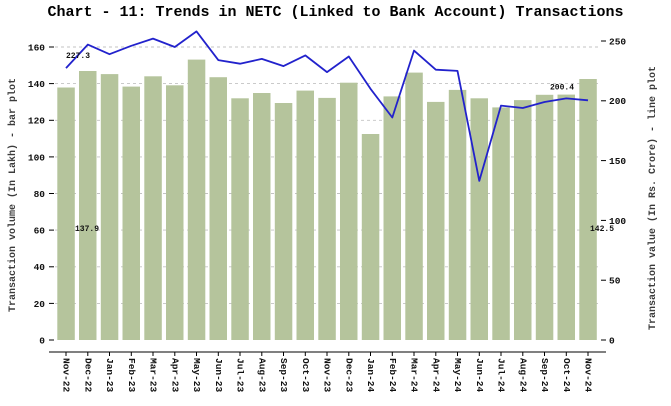 The height and width of the screenshot is (406, 671). I want to click on left-tick-label: 20, so click(40, 304).